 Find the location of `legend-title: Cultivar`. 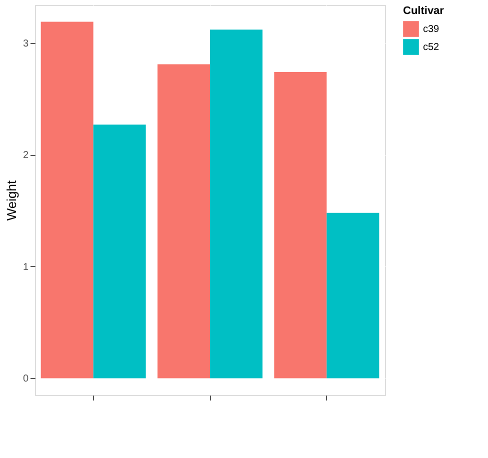

legend-title: Cultivar is located at coordinates (424, 11).